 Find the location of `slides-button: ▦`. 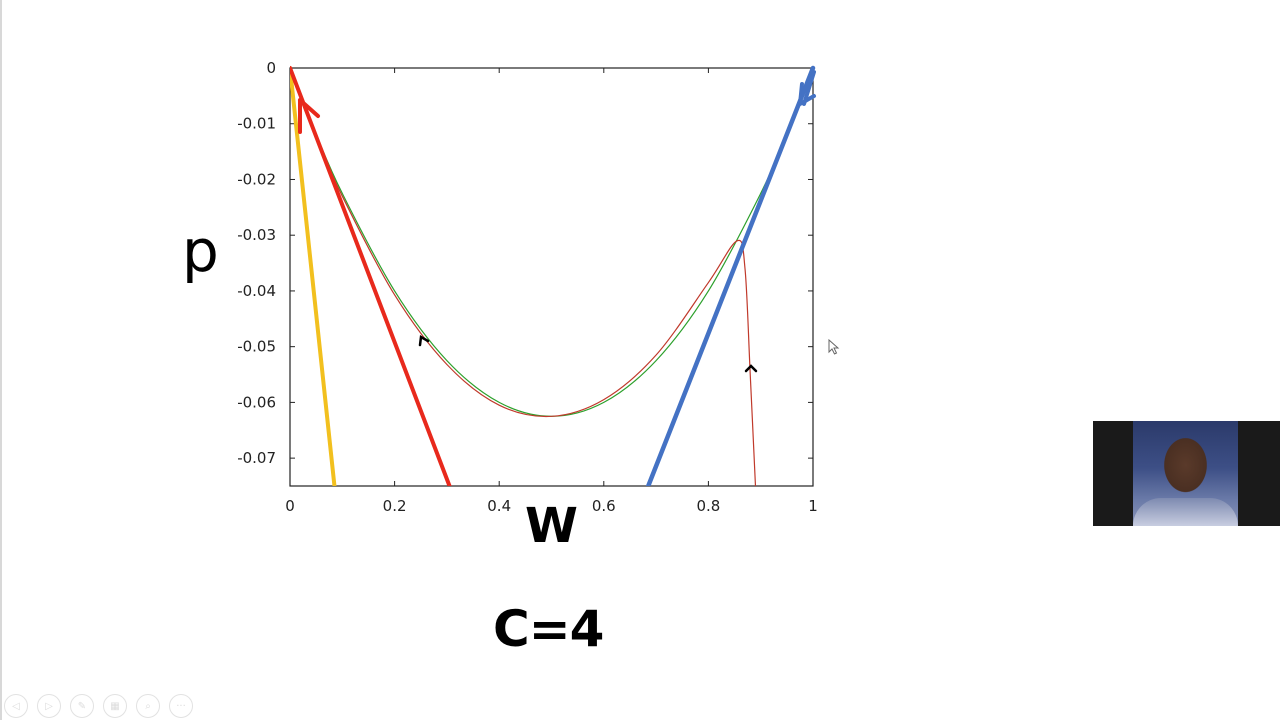

slides-button: ▦ is located at coordinates (115, 706).